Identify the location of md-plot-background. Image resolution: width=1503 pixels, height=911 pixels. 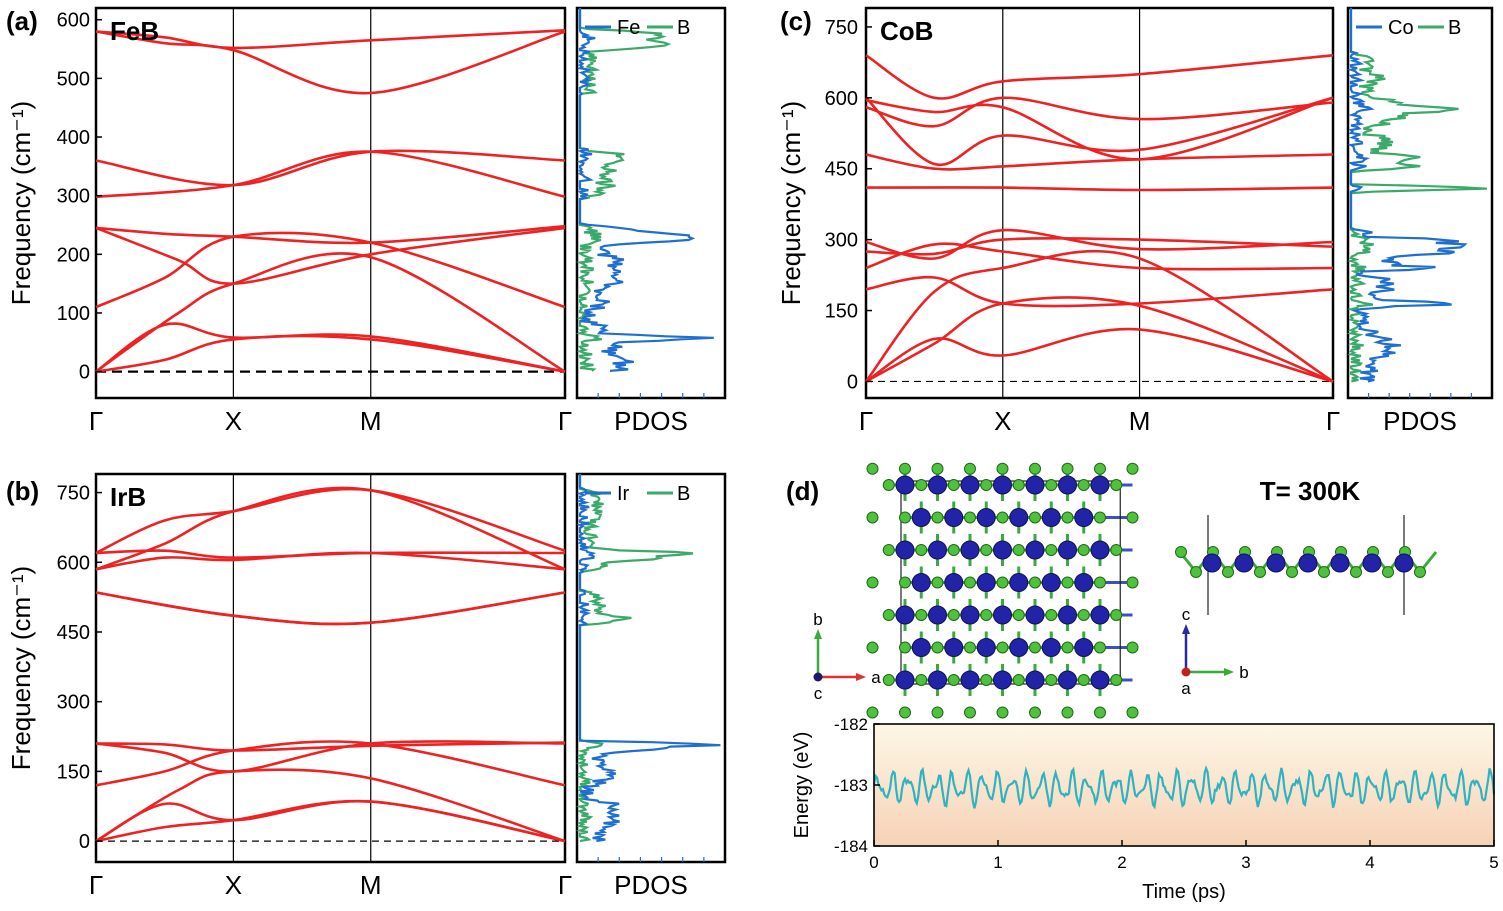
(1184, 785).